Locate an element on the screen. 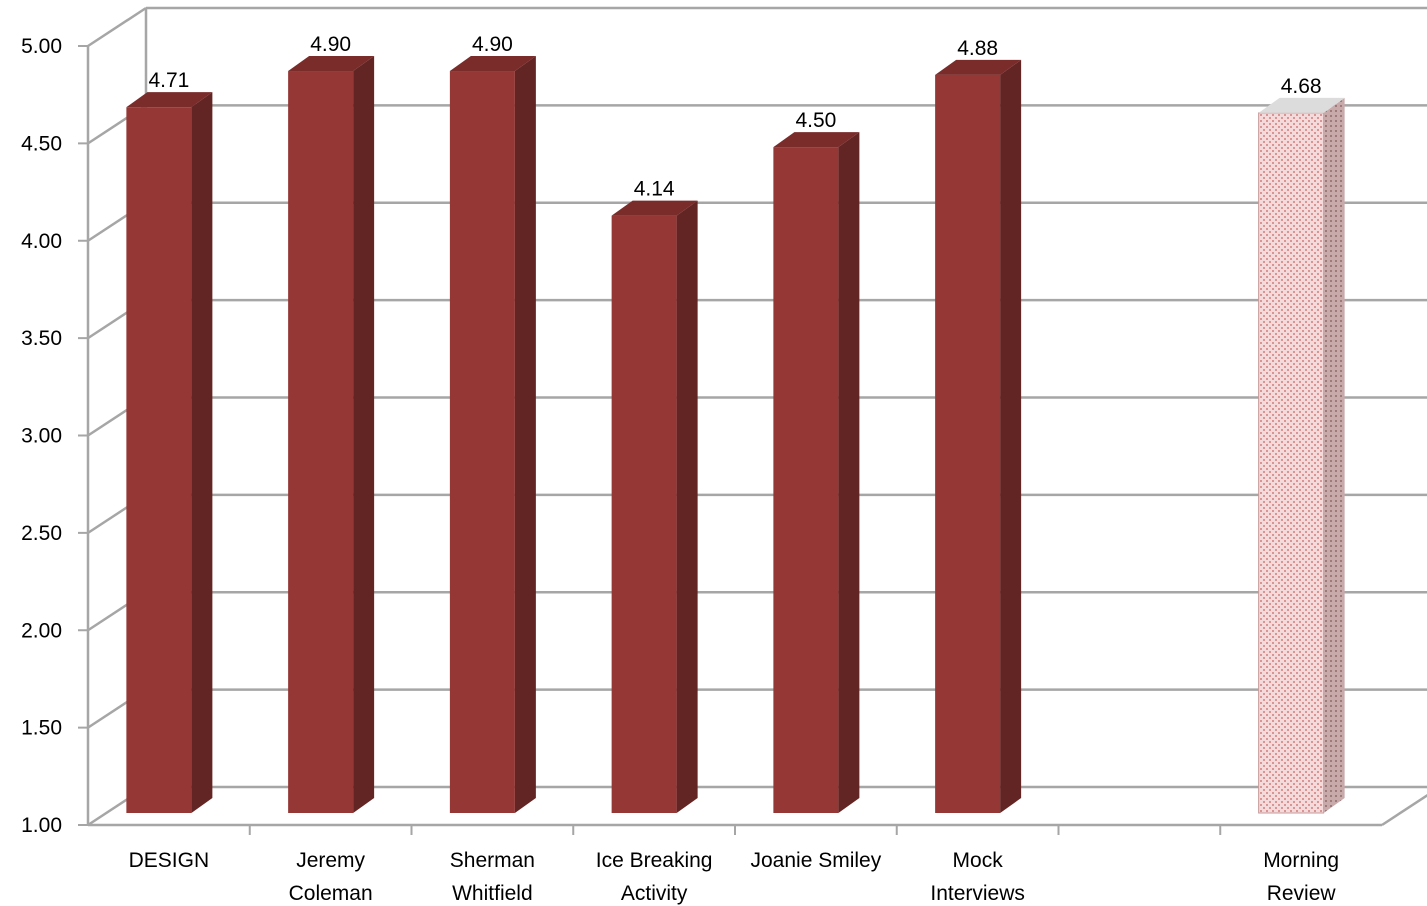 Image resolution: width=1427 pixels, height=906 pixels. ytick-label: 5.00 is located at coordinates (41, 46).